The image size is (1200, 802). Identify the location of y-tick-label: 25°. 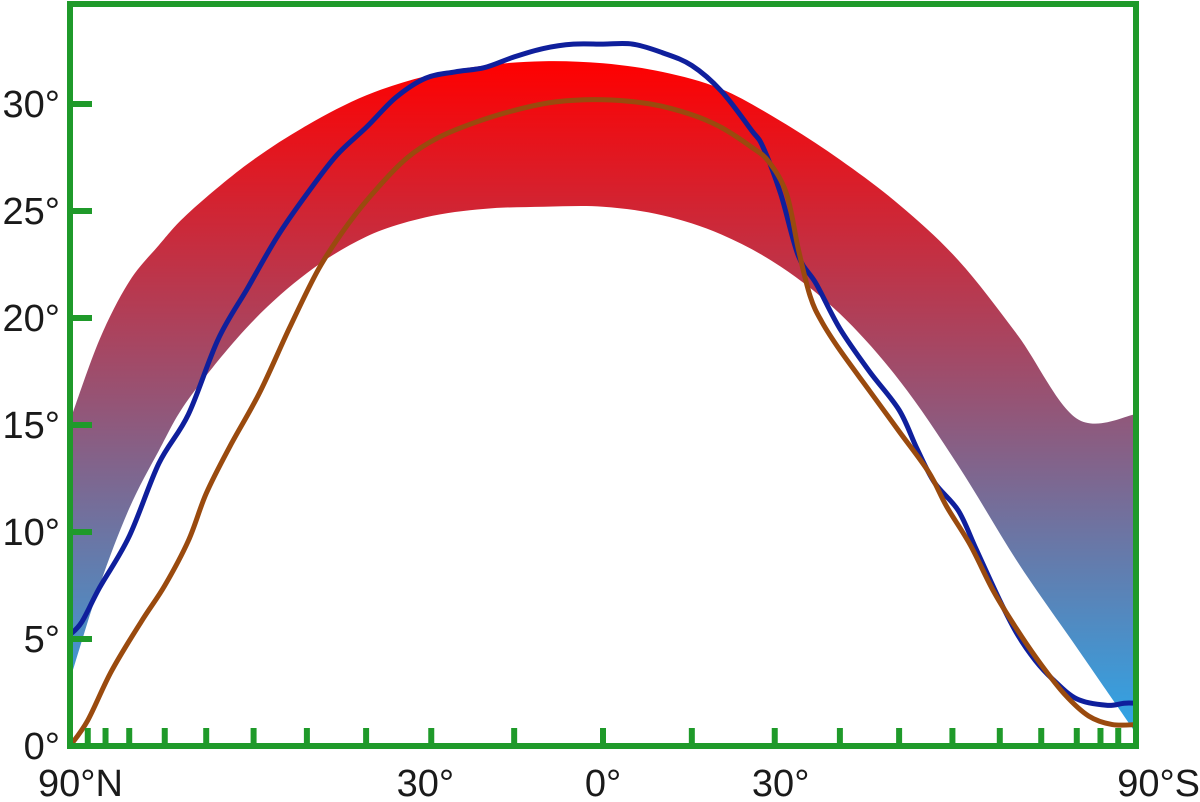
(31, 212).